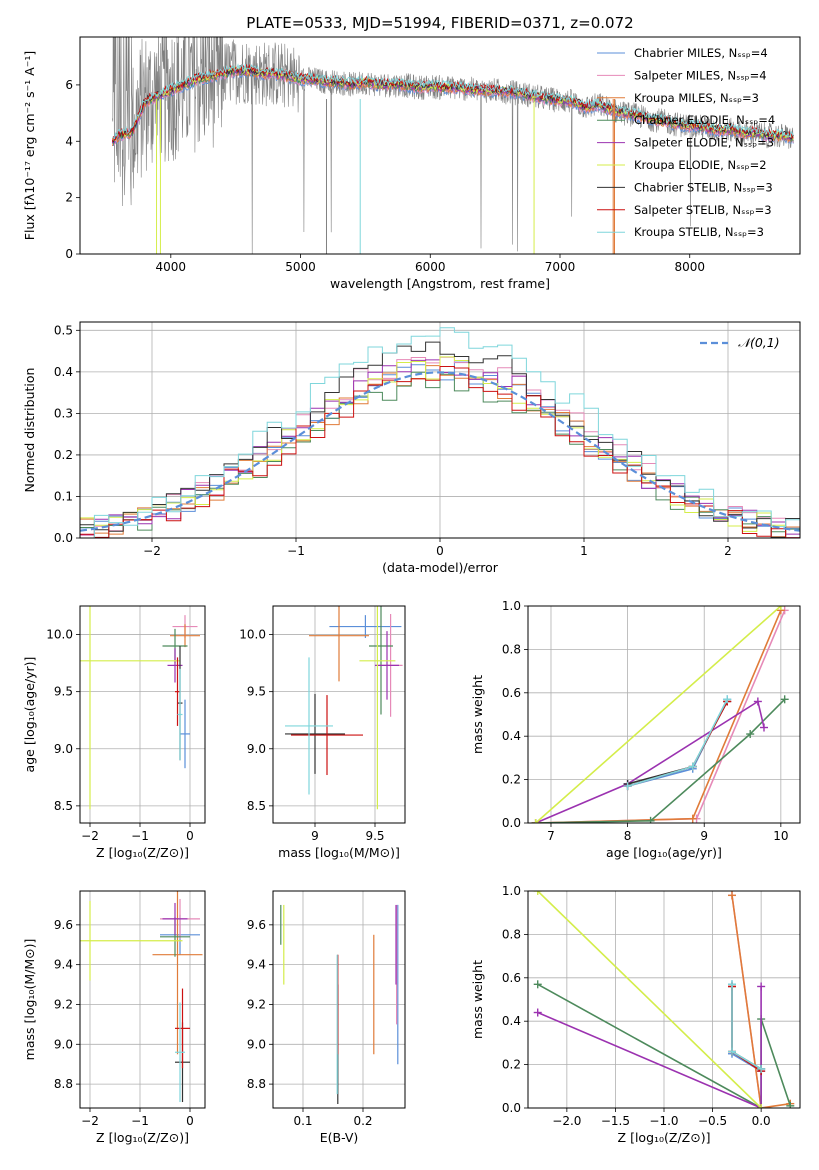 The image size is (819, 1170). I want to click on x-tick-label: 9.5, so click(374, 836).